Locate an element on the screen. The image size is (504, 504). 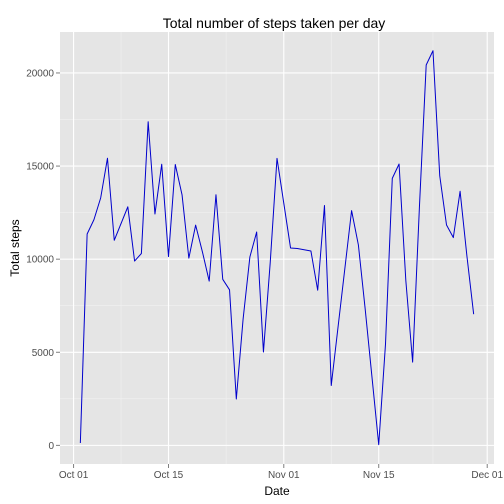
y-tick-label: 5000 is located at coordinates (43, 353).